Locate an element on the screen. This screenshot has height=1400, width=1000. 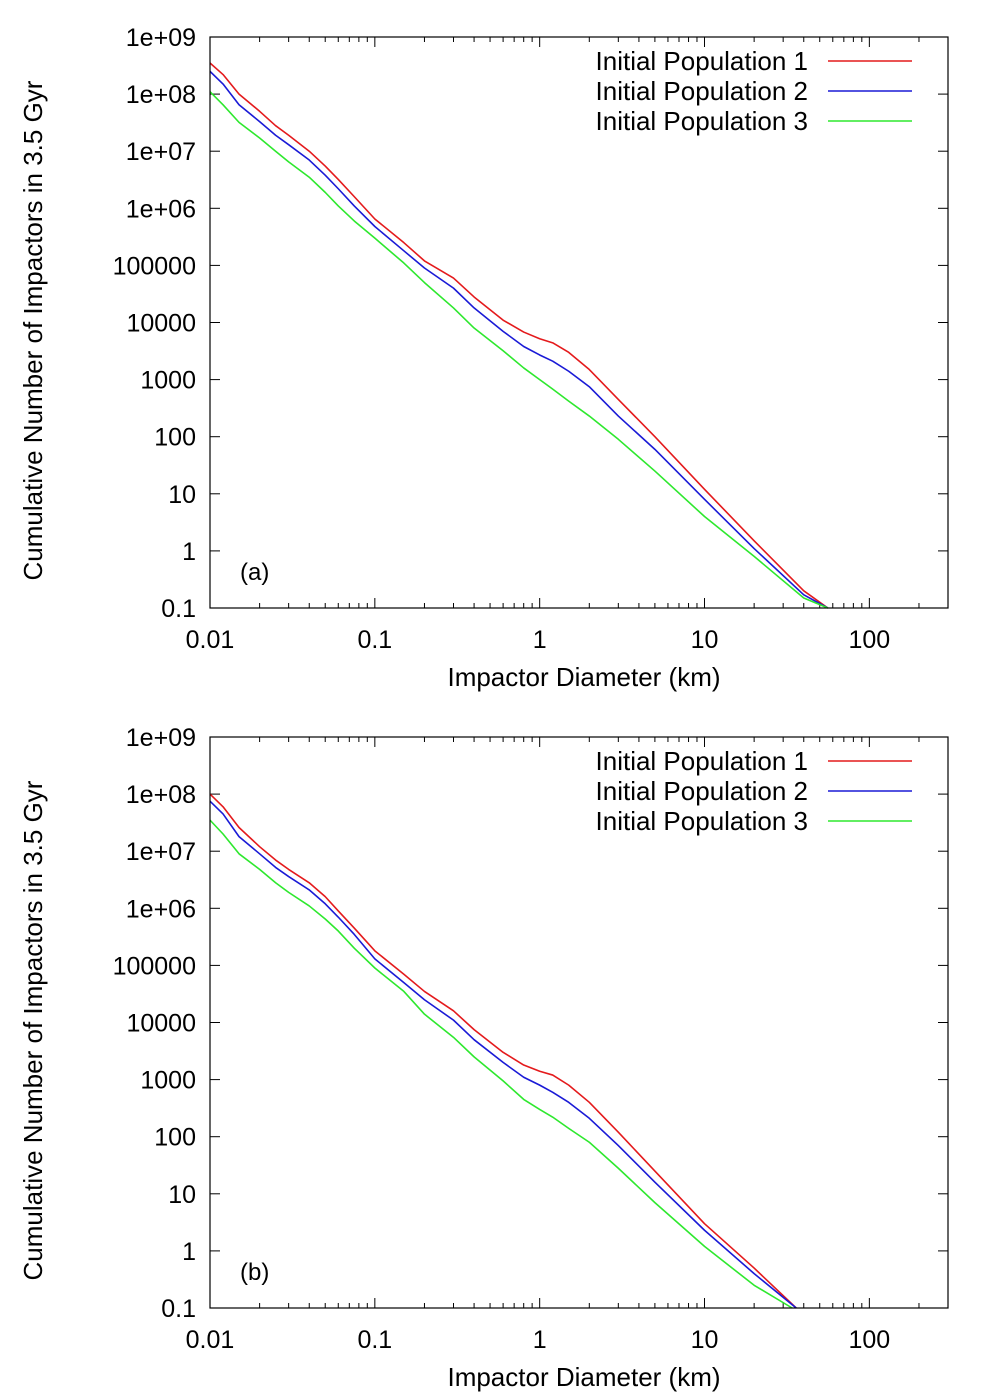
panel-label: (a) is located at coordinates (254, 572).